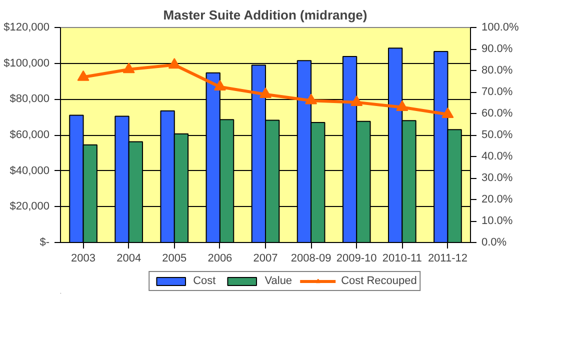  I want to click on x-tick-label: 2007, so click(265, 258).